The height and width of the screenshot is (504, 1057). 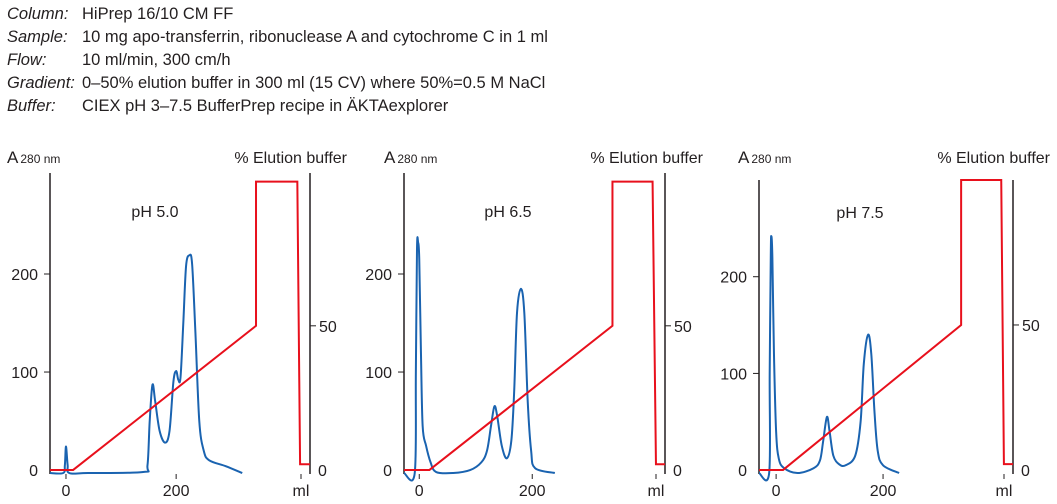 I want to click on condition-value: 10 ml/min, 300 cm/h, so click(x=156, y=60).